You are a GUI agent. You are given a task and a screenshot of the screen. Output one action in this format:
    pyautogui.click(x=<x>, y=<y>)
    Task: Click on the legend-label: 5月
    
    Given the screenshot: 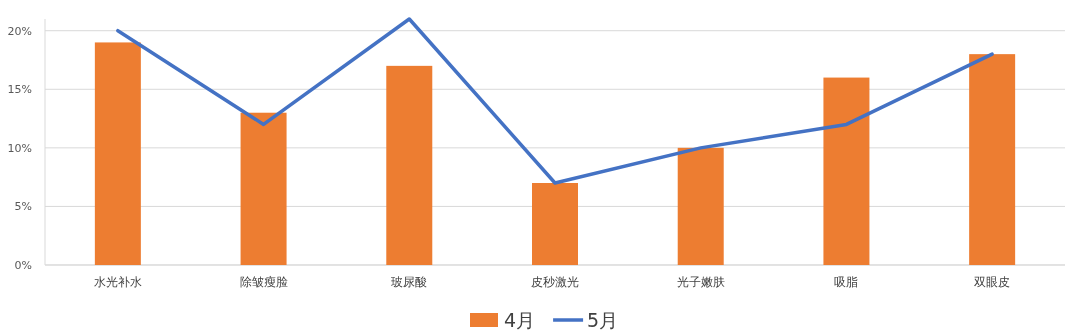 What is the action you would take?
    pyautogui.click(x=603, y=320)
    